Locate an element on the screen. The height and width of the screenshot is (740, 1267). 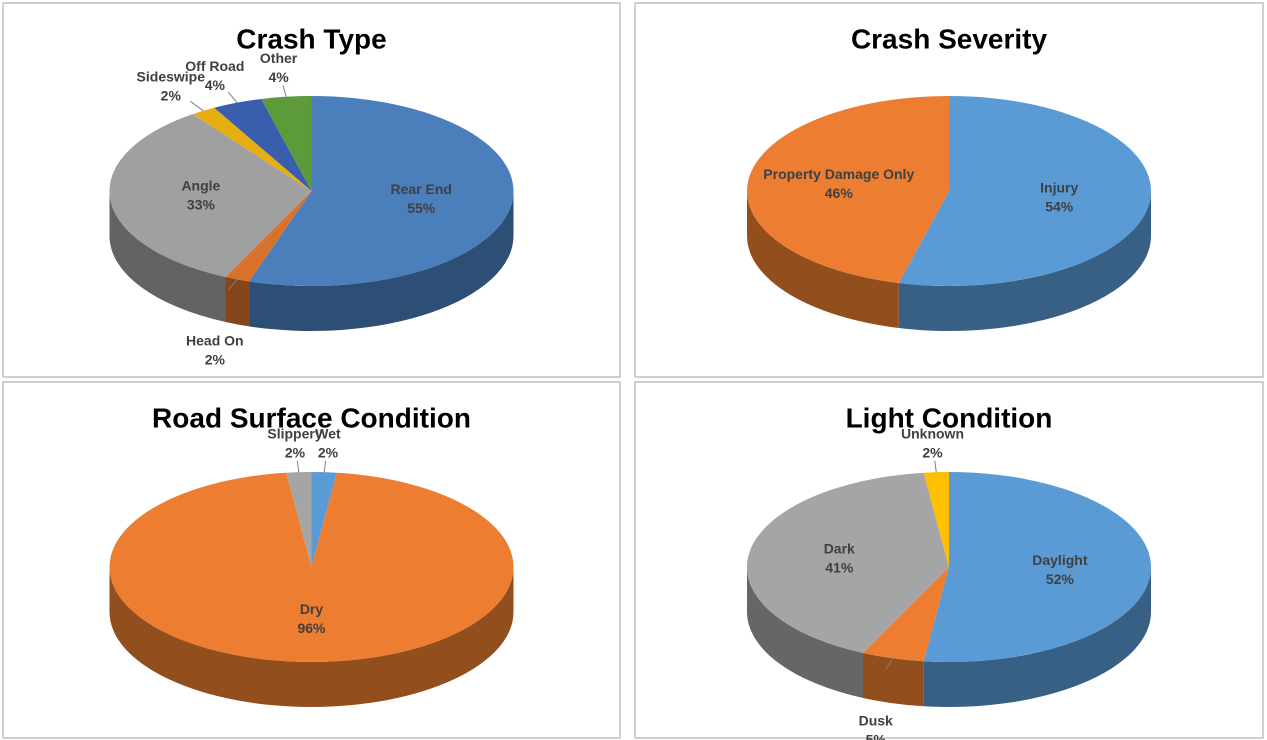
data-label-value: 46% is located at coordinates (839, 193).